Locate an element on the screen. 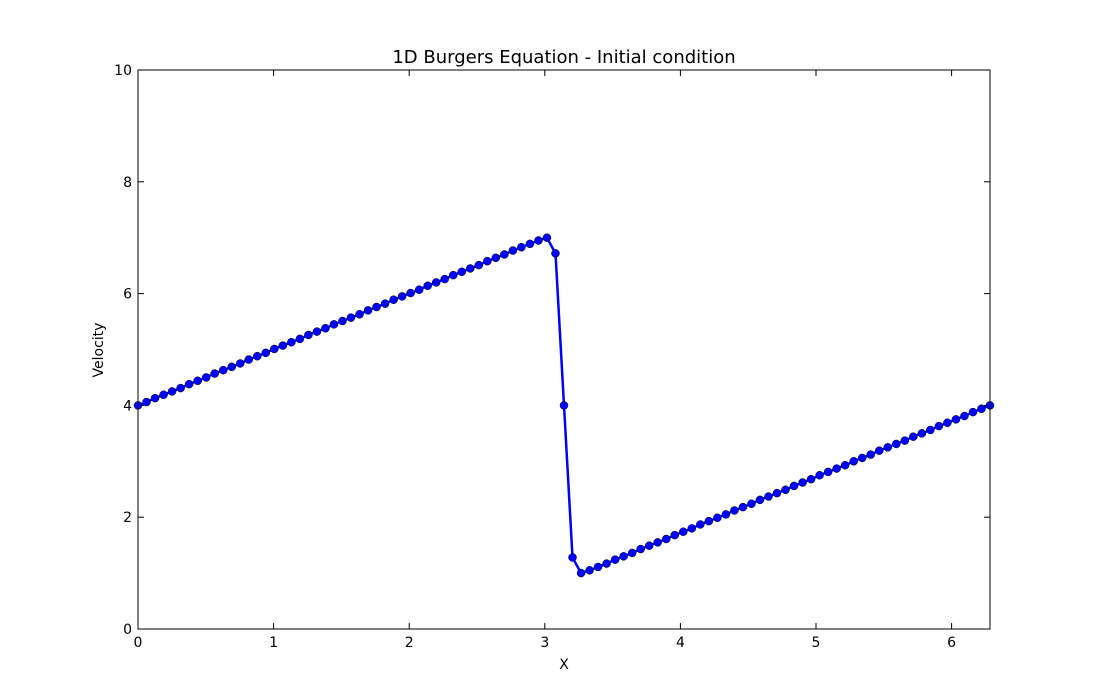 Image resolution: width=1100 pixels, height=699 pixels. y-tick-label: 8 is located at coordinates (127, 183).